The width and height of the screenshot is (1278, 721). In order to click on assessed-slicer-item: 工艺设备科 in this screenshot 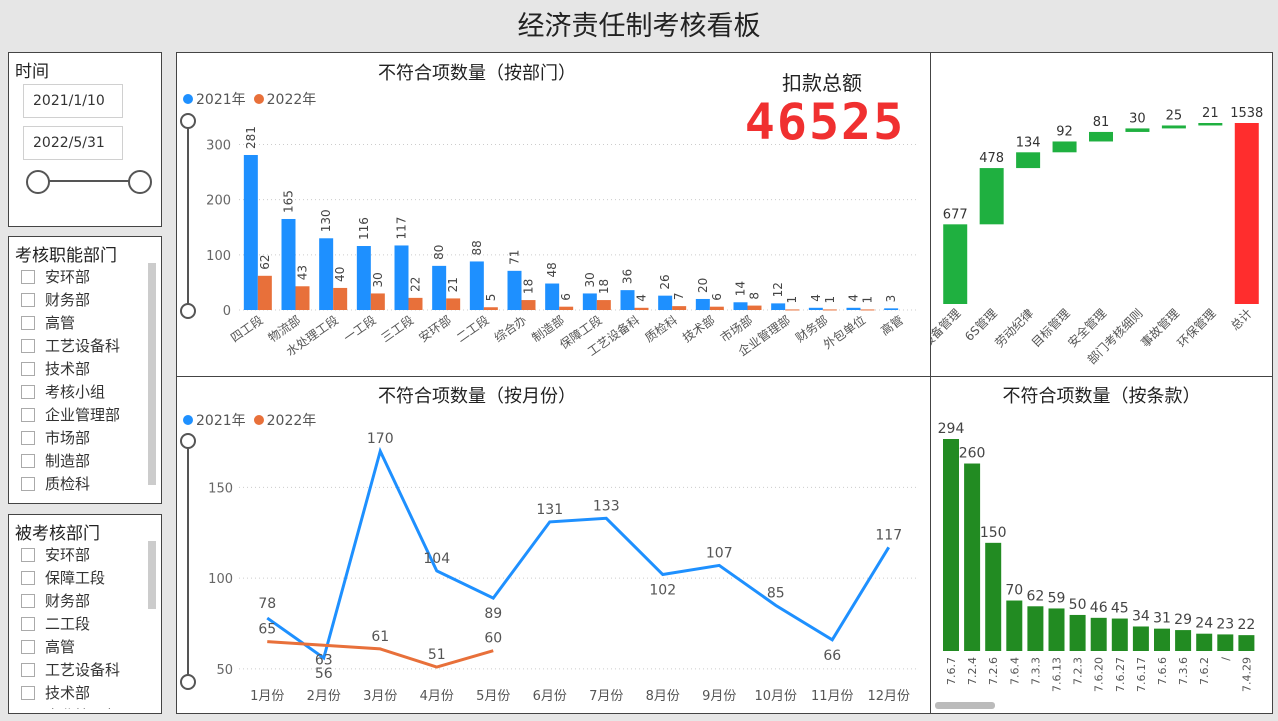, I will do `click(83, 669)`.